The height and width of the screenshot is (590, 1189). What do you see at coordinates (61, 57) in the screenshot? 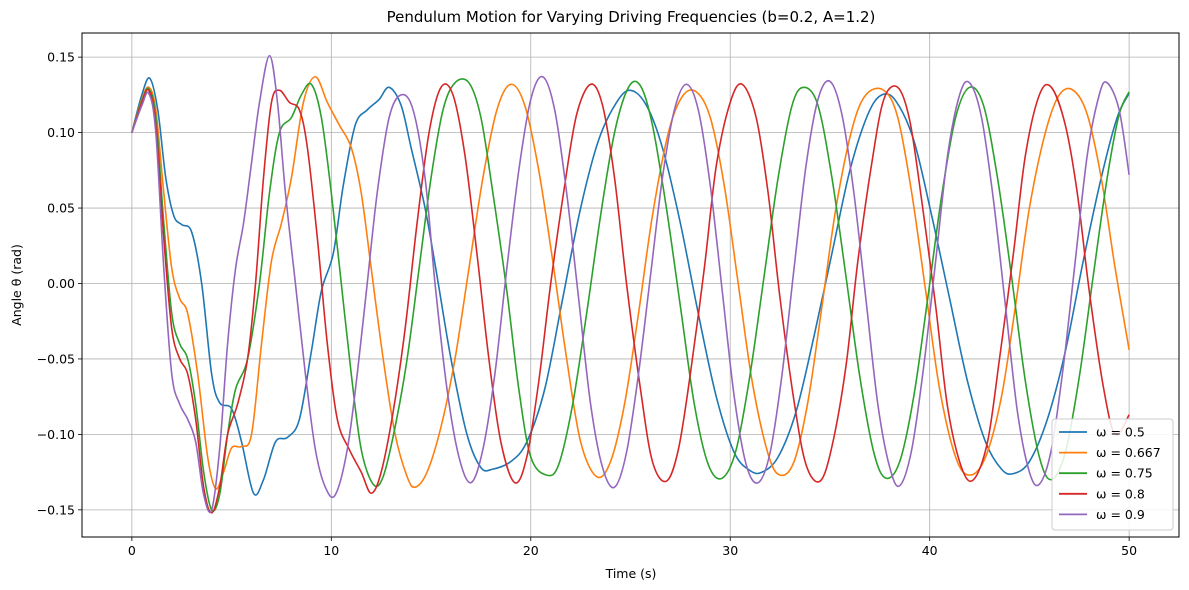
I see `y-tick-label: 0.15` at bounding box center [61, 57].